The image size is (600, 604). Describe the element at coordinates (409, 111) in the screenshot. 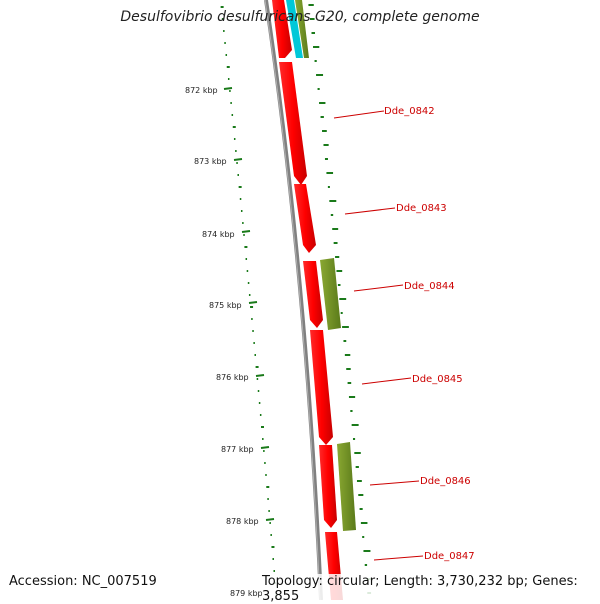

I see `gene-label-dde-0842: Dde_0842` at that location.